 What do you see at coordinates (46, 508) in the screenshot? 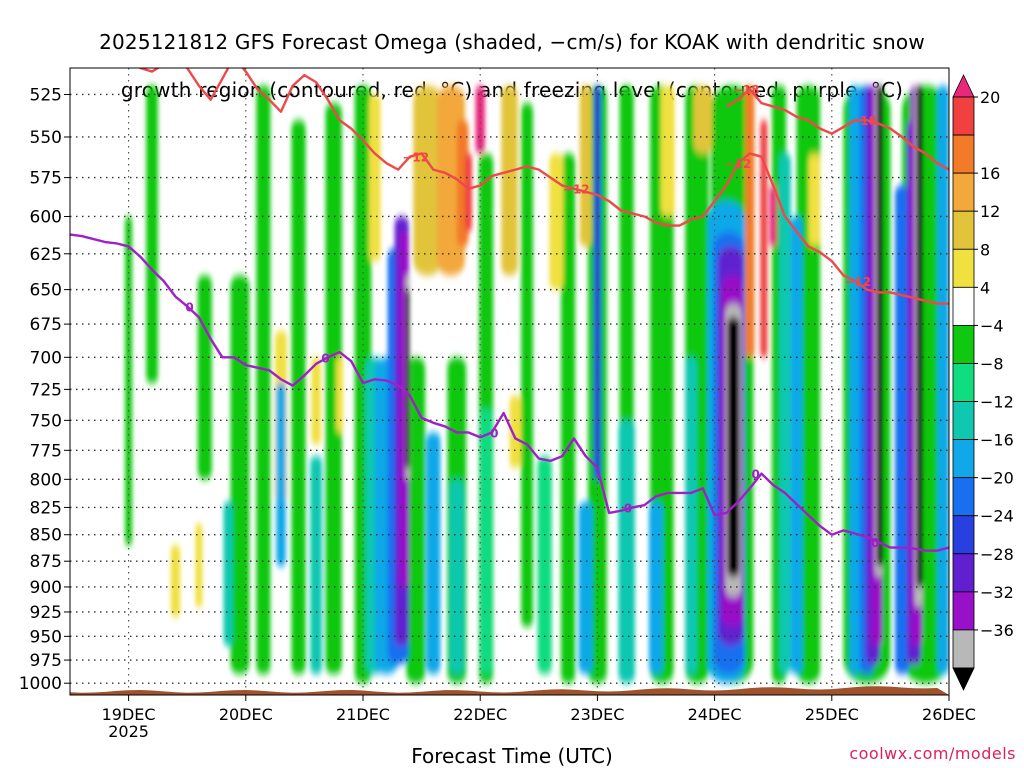
I see `y-tick-label: 825` at bounding box center [46, 508].